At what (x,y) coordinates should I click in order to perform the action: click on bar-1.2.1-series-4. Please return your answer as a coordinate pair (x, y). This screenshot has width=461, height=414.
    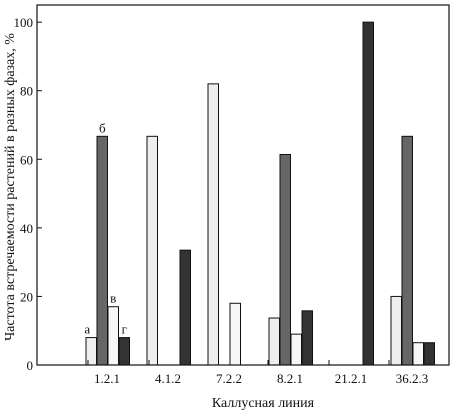
    Looking at the image, I should click on (124, 351).